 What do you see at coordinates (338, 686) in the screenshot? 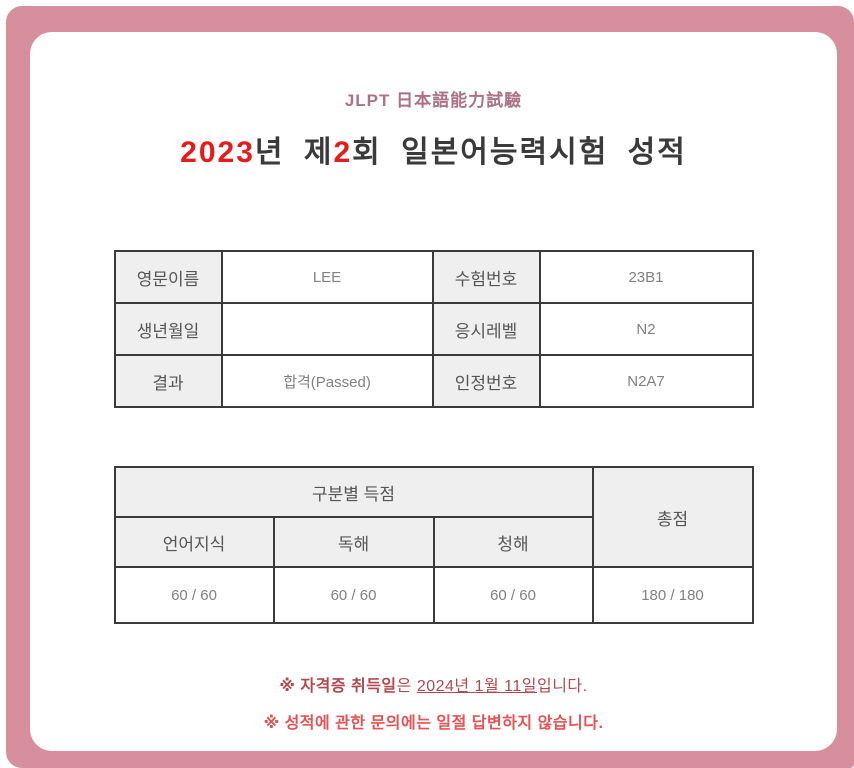
I see `note1-bold-part: ※ 자격증 취득일` at bounding box center [338, 686].